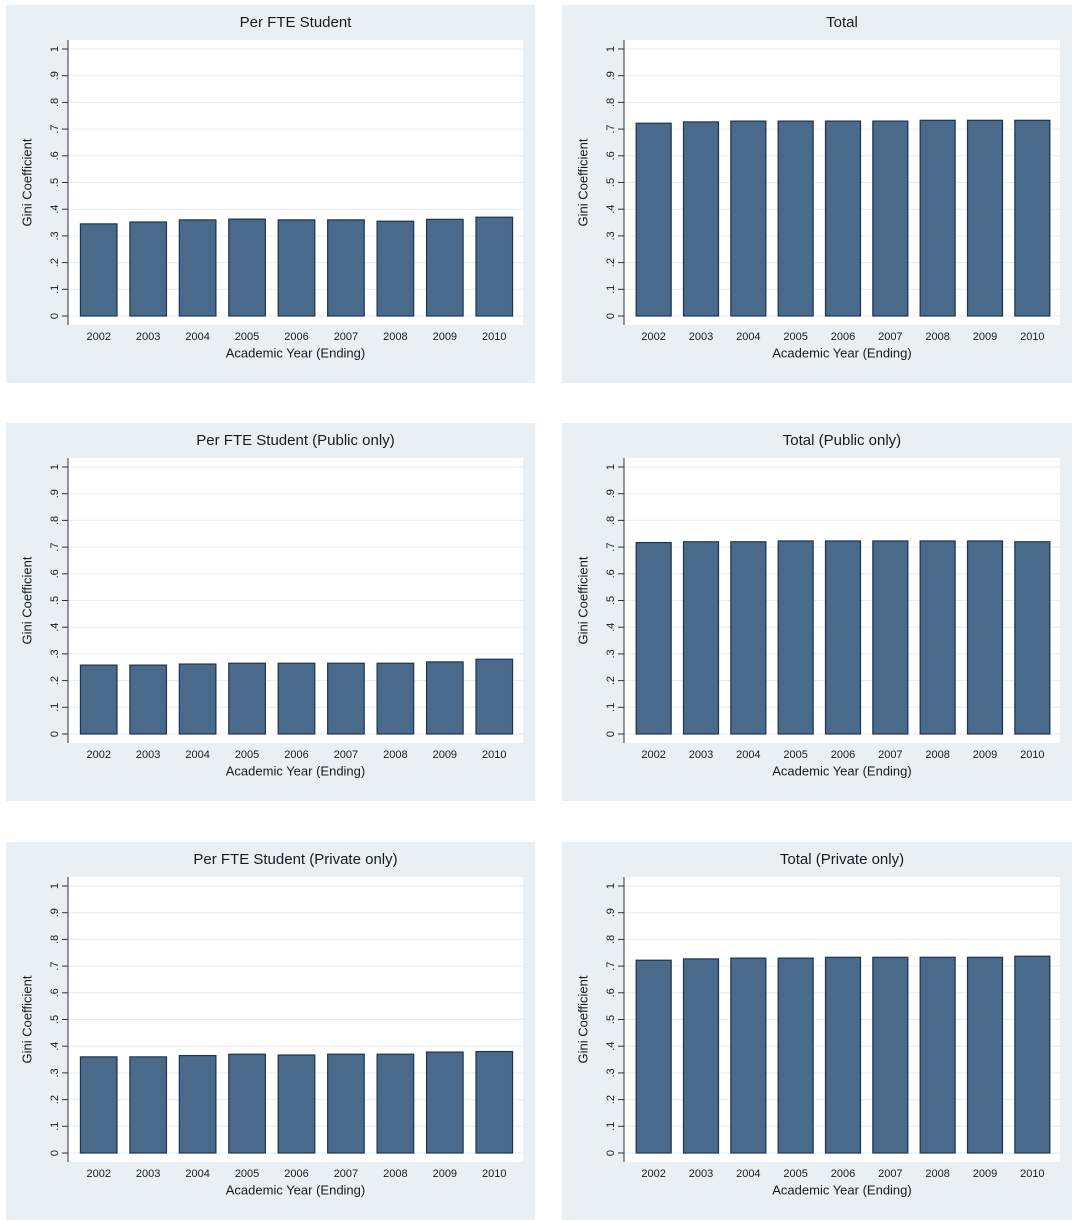 Image resolution: width=1078 pixels, height=1222 pixels. I want to click on chart-title: Per FTE Student, so click(296, 22).